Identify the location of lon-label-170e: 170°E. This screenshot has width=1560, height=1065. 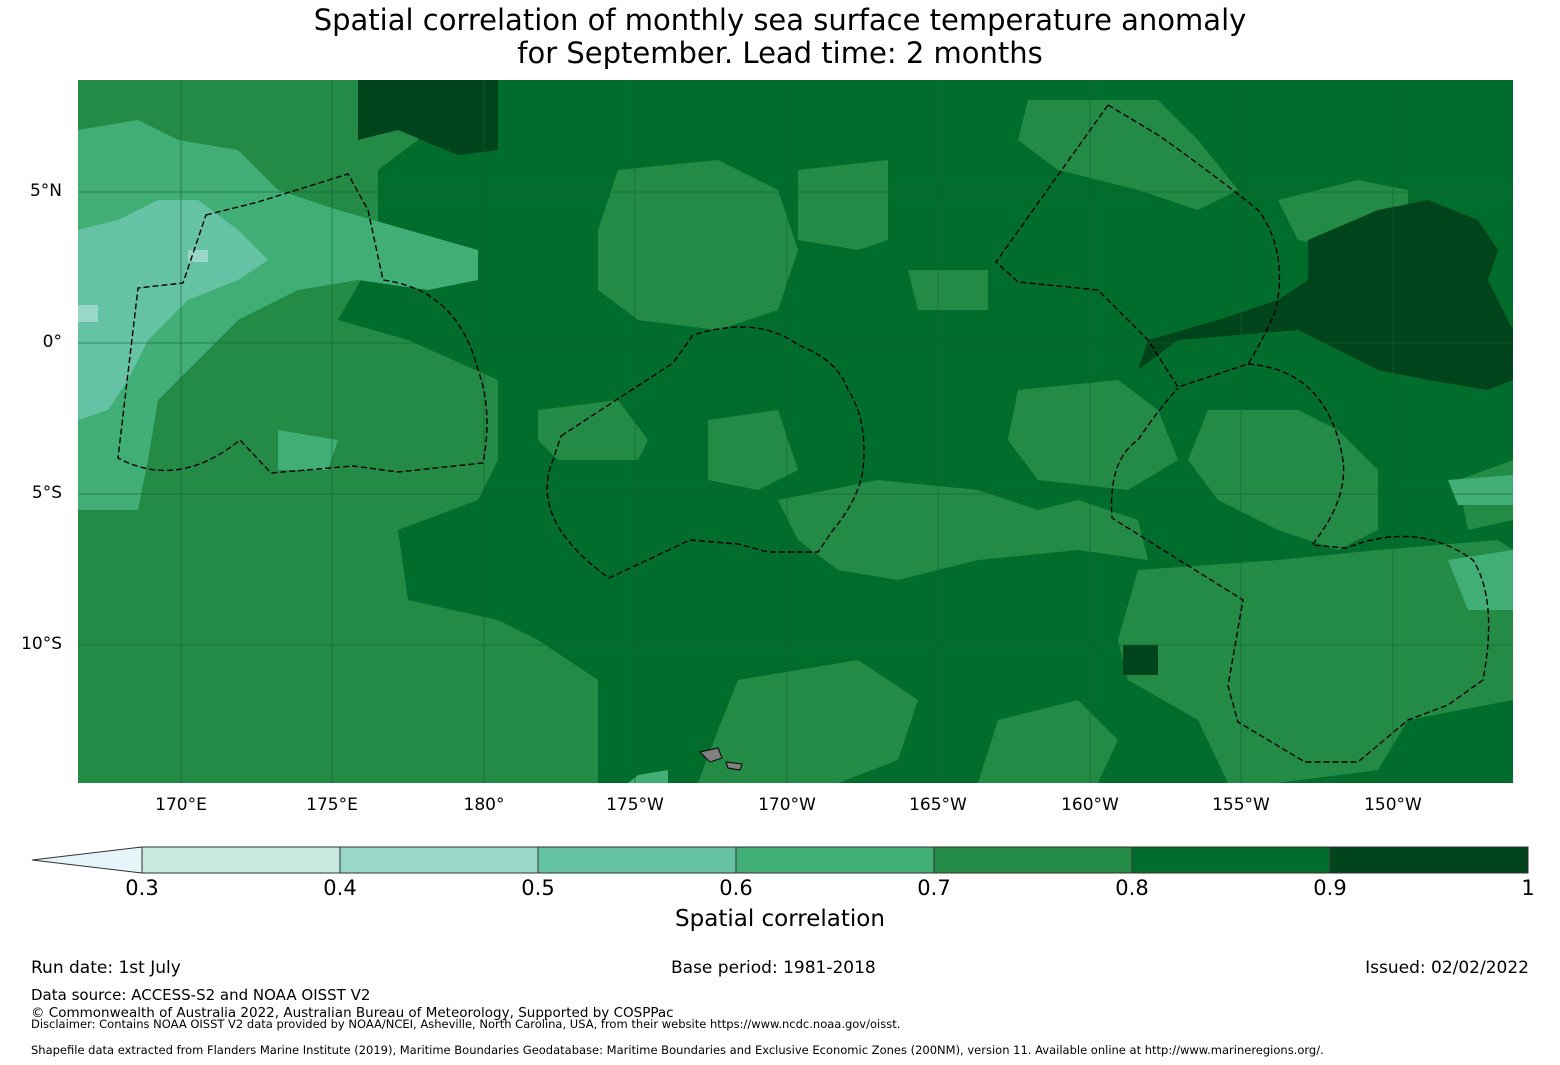
(181, 805).